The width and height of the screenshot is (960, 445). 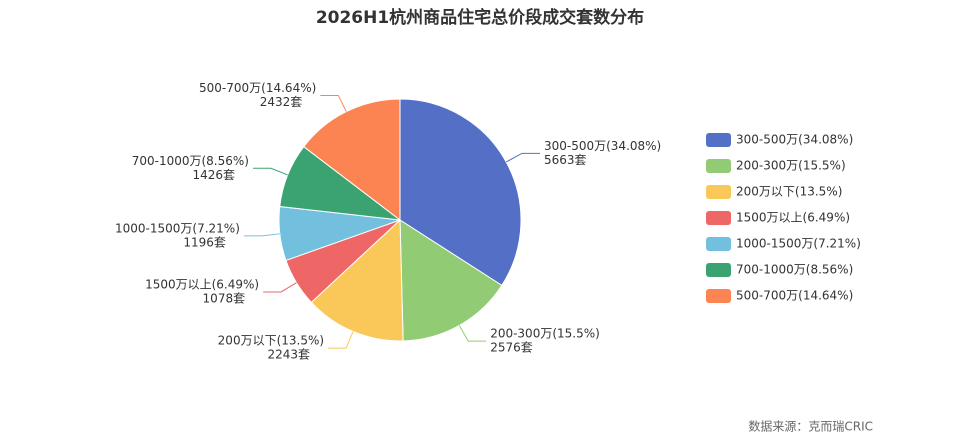 I want to click on legend-label: 1500万以上(6.49%), so click(x=793, y=218).